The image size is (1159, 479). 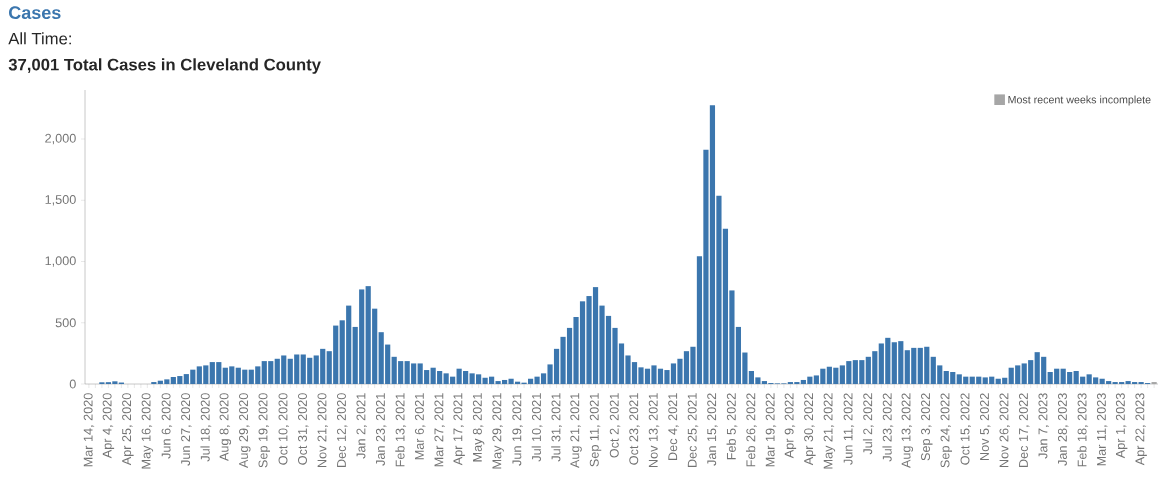 What do you see at coordinates (60, 139) in the screenshot?
I see `y-tick-label: 2,000` at bounding box center [60, 139].